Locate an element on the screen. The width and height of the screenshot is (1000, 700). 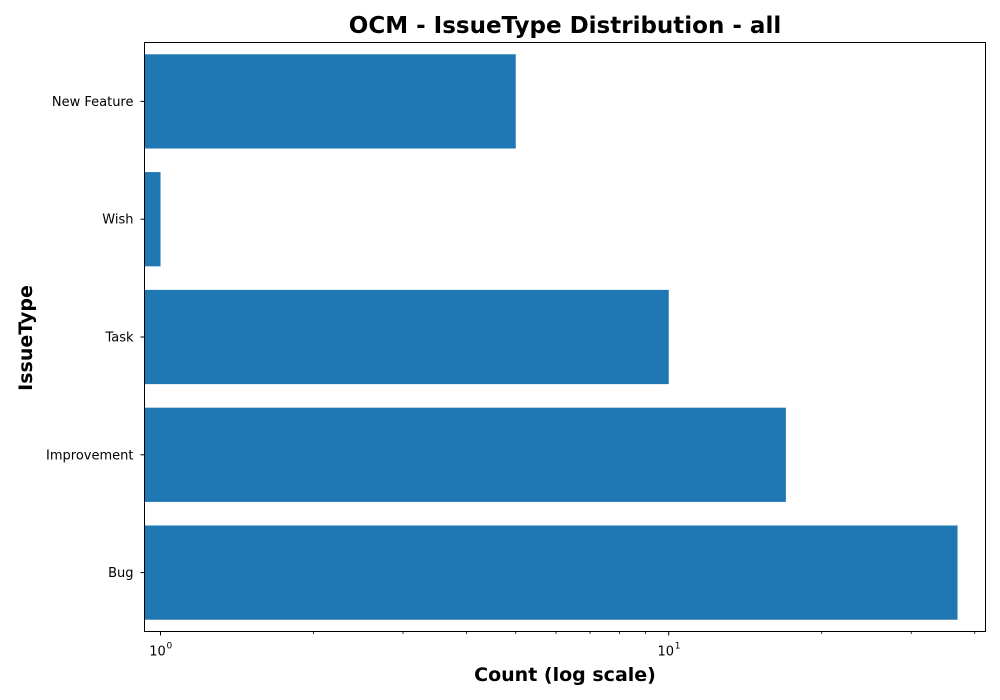
y-tick-label-task: Task is located at coordinates (119, 338).